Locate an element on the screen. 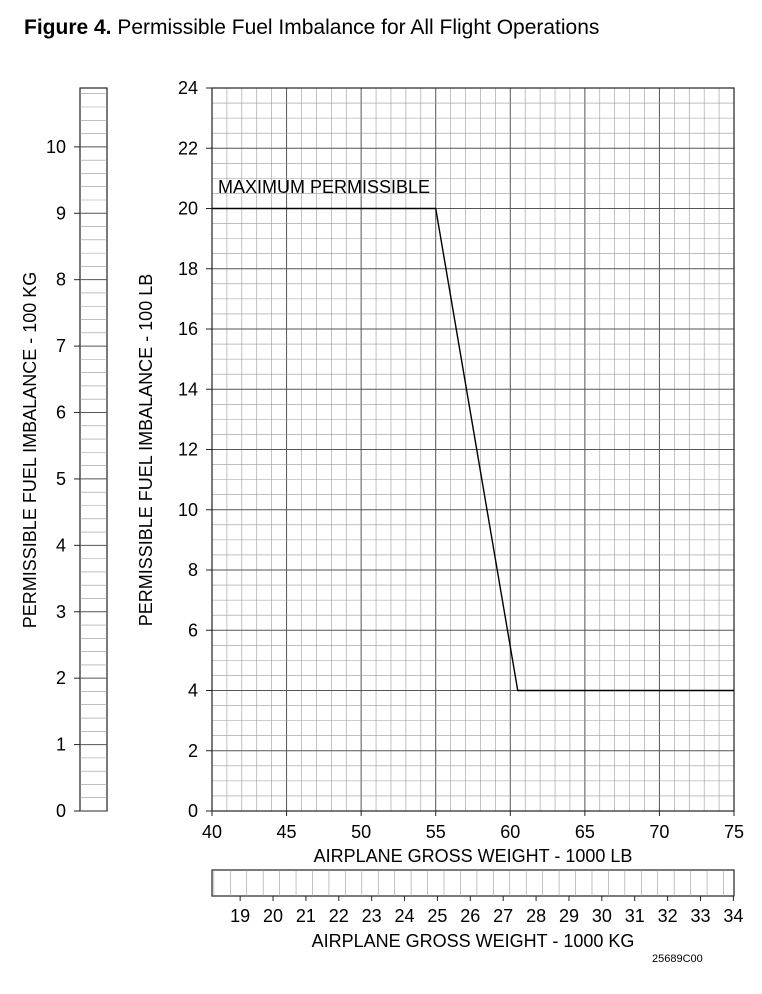  kg-weight-tick-label: 20 is located at coordinates (273, 916).